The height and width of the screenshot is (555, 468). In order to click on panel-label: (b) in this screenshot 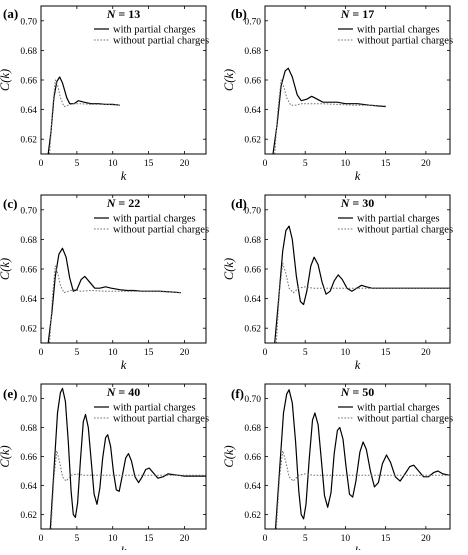, I will do `click(239, 13)`.